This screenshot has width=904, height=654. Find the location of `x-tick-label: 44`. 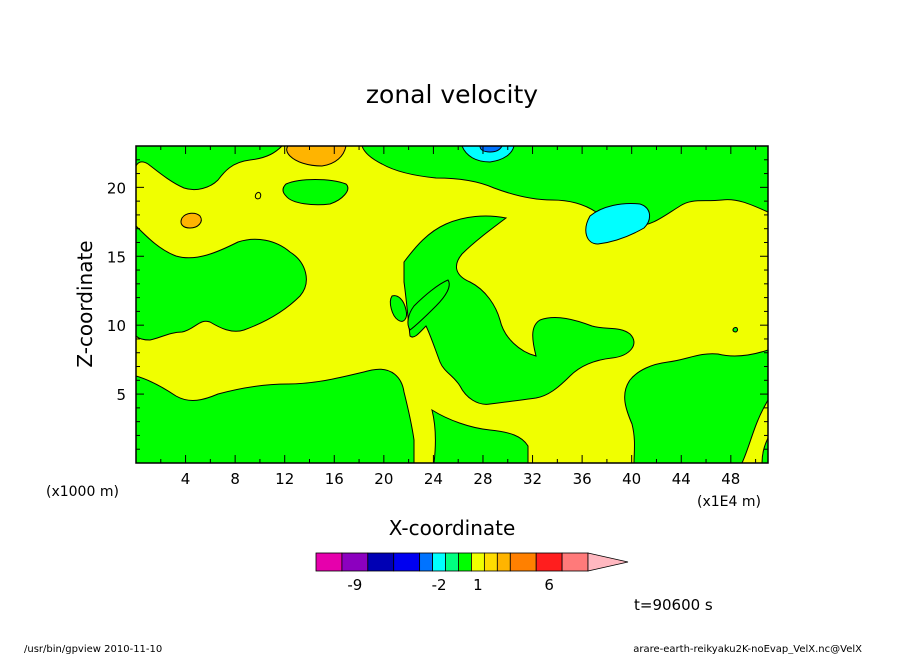

x-tick-label: 44 is located at coordinates (681, 479).